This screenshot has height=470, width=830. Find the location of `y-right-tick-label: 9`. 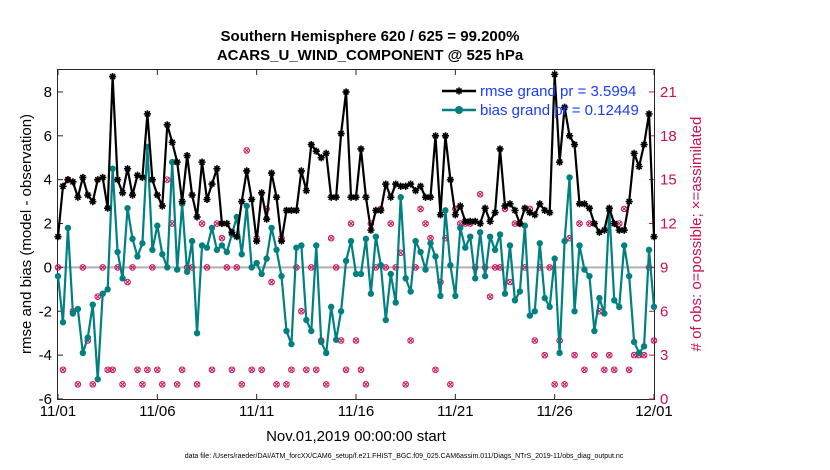

y-right-tick-label: 9 is located at coordinates (664, 267).